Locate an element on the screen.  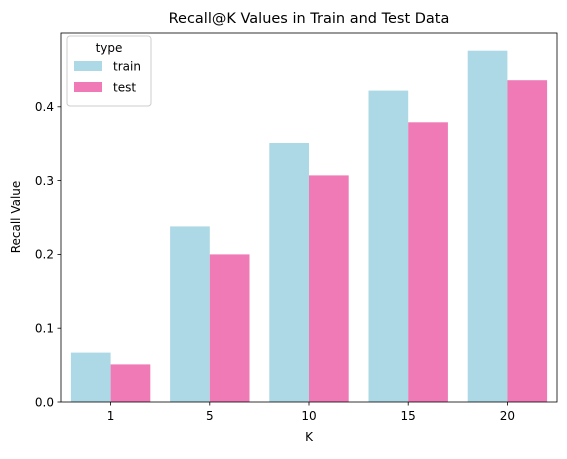
x-tick-label: 10 is located at coordinates (308, 416).